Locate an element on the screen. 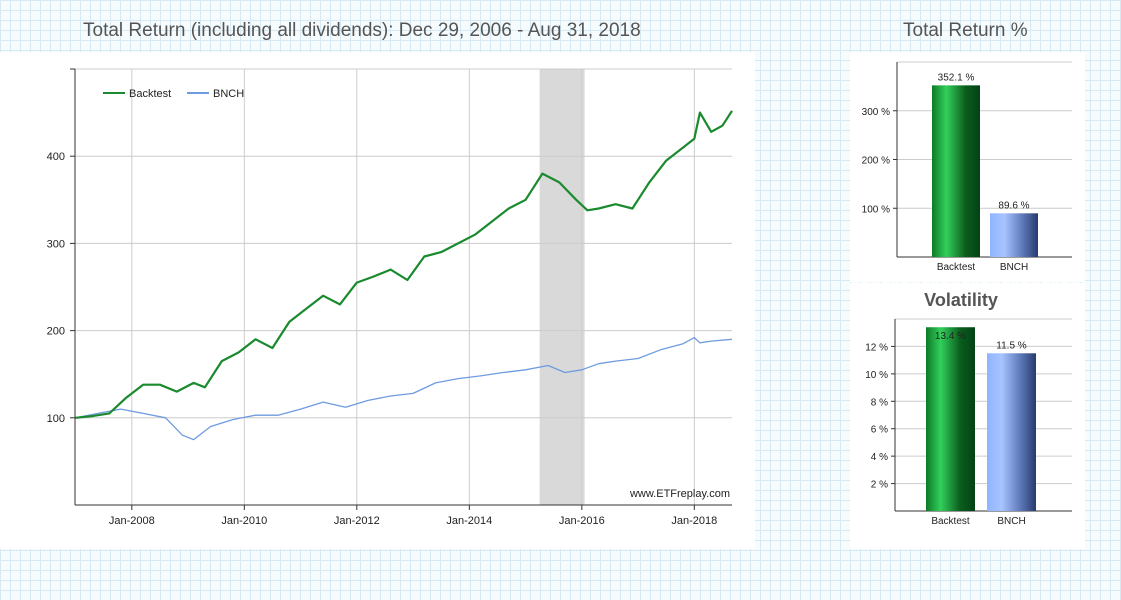 This screenshot has width=1121, height=600. volatility-title: Volatility is located at coordinates (961, 300).